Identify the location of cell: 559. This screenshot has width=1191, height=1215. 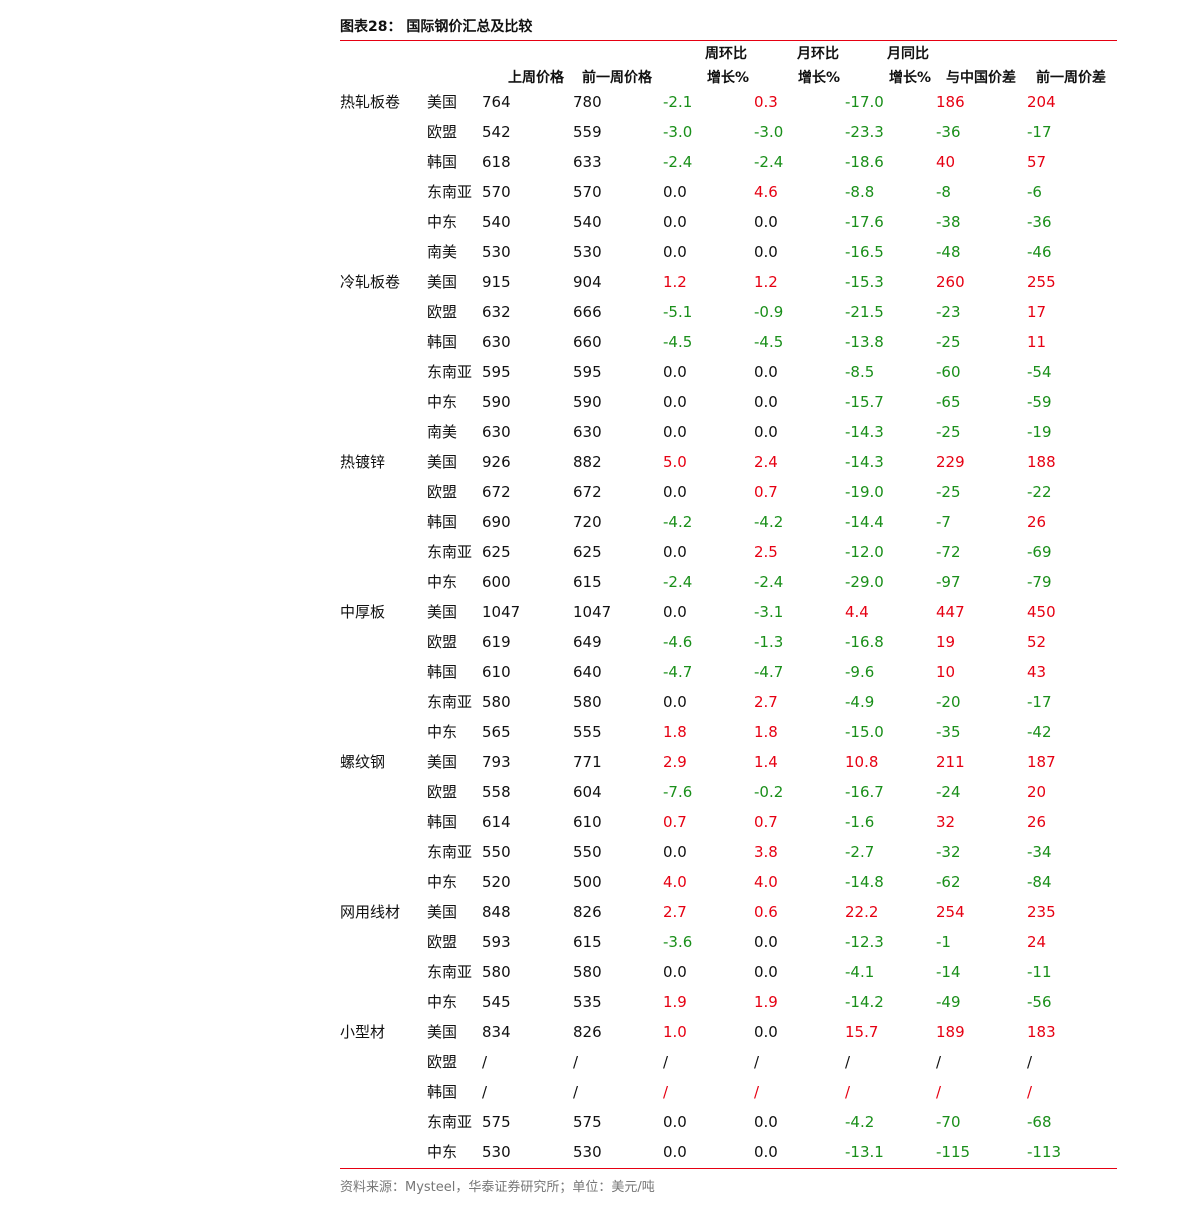
(587, 132).